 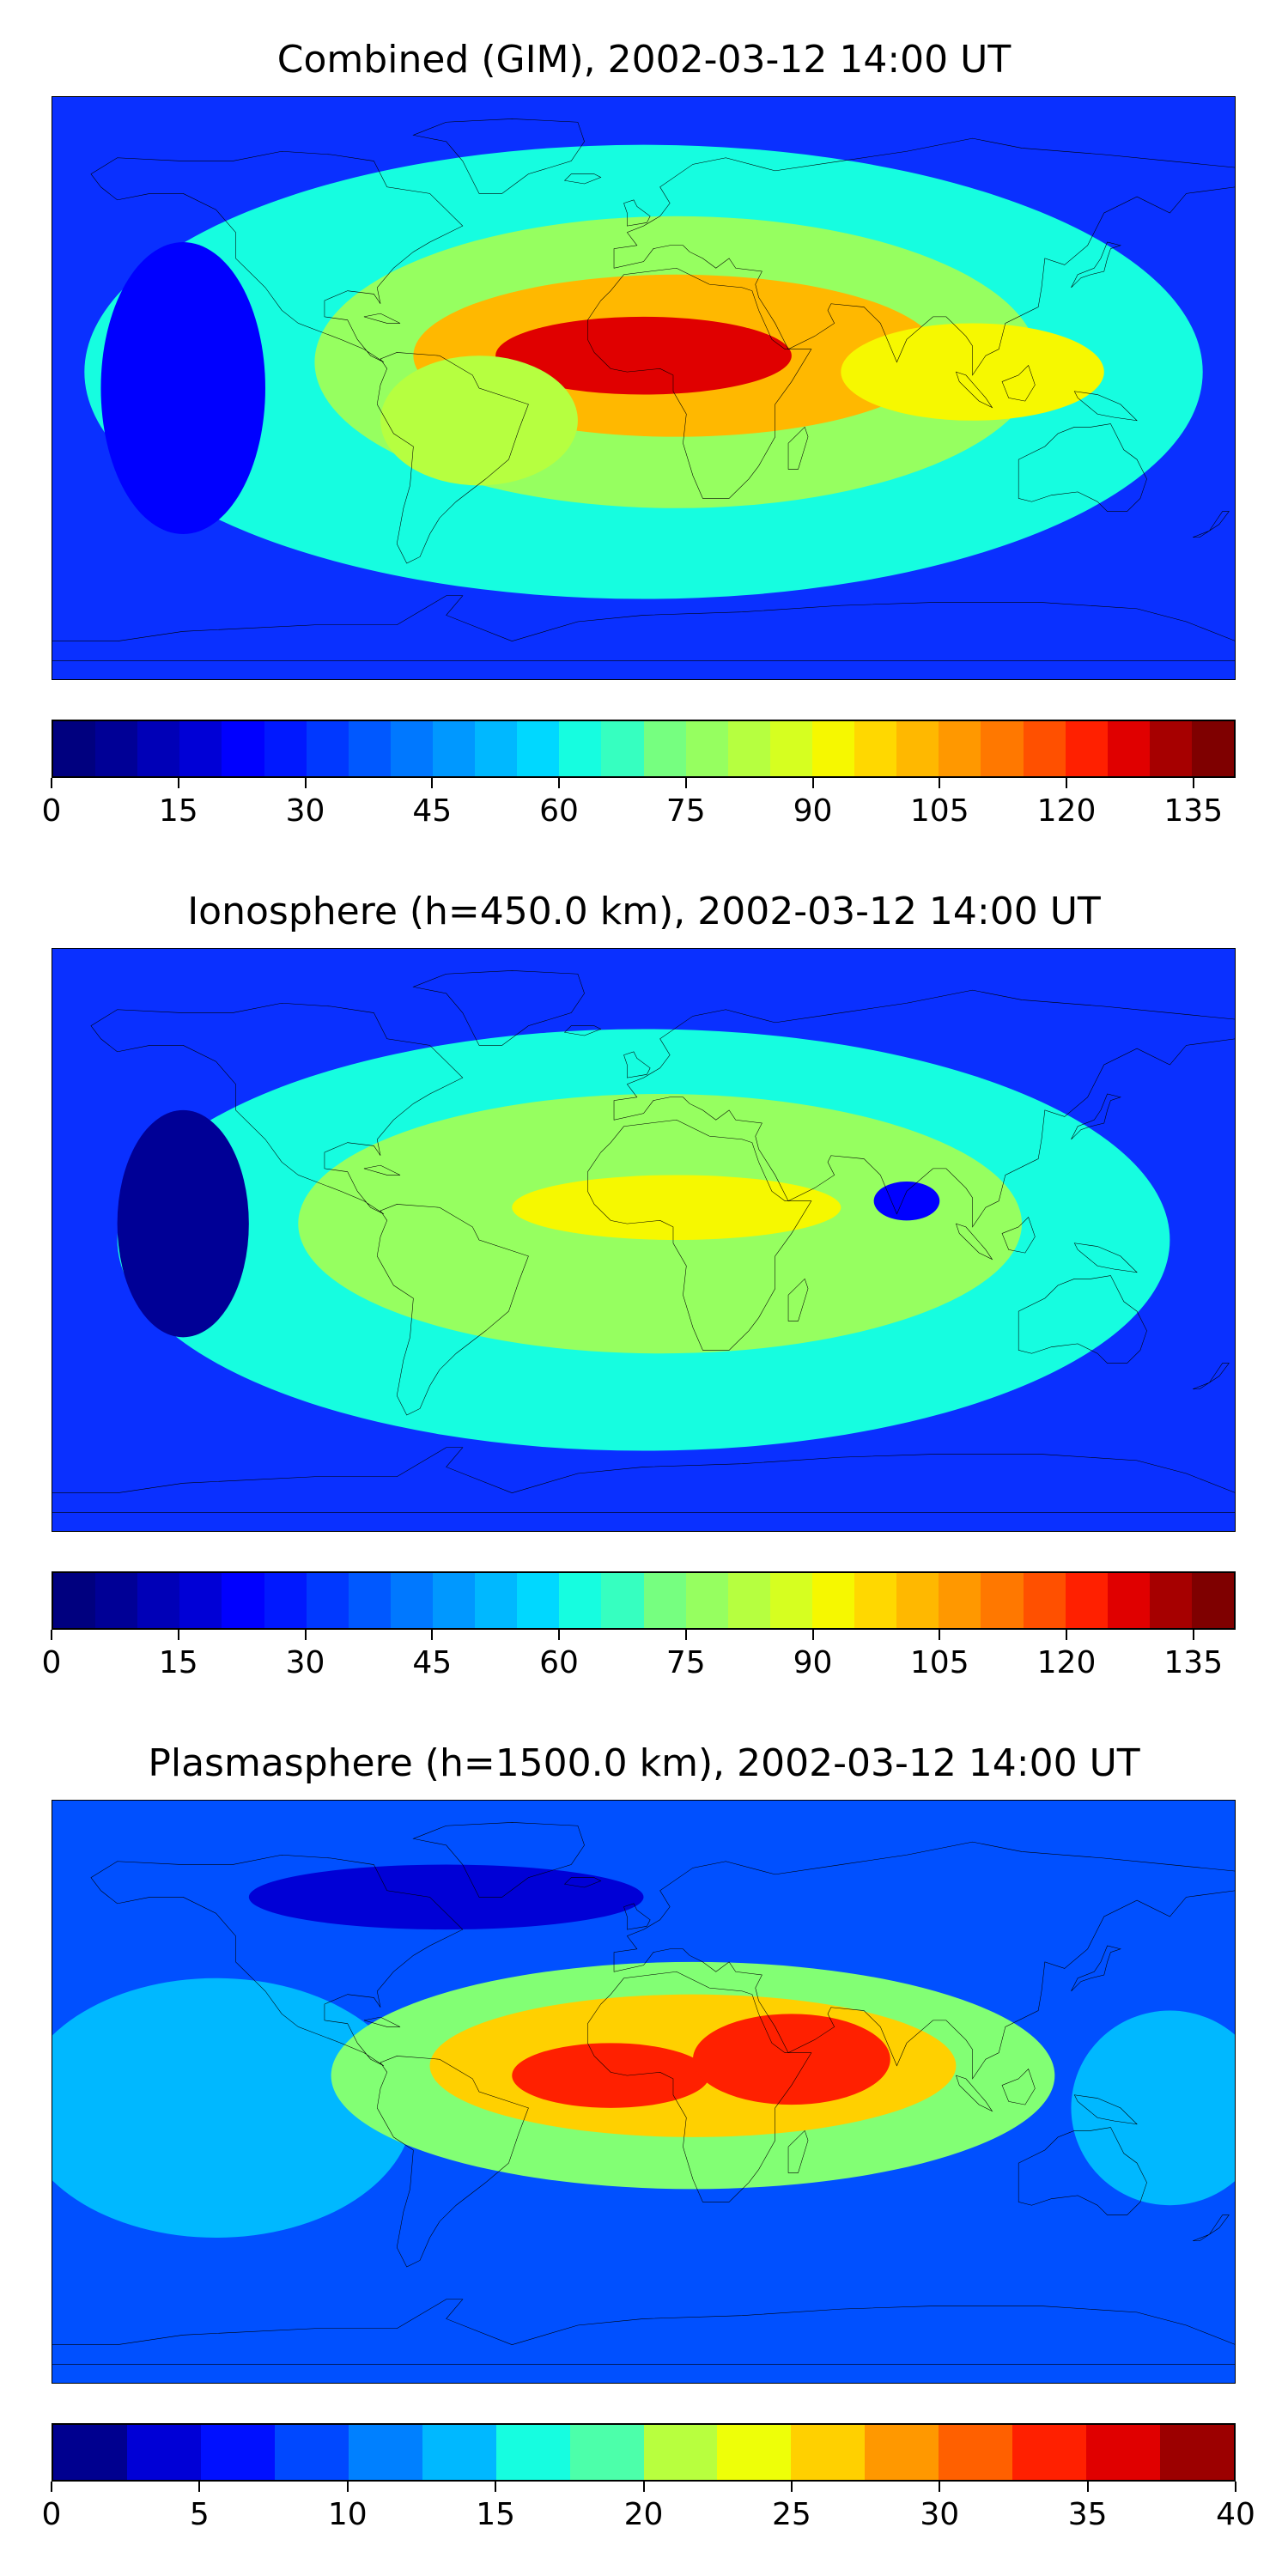 I want to click on coastline-eurasia, so click(x=925, y=257).